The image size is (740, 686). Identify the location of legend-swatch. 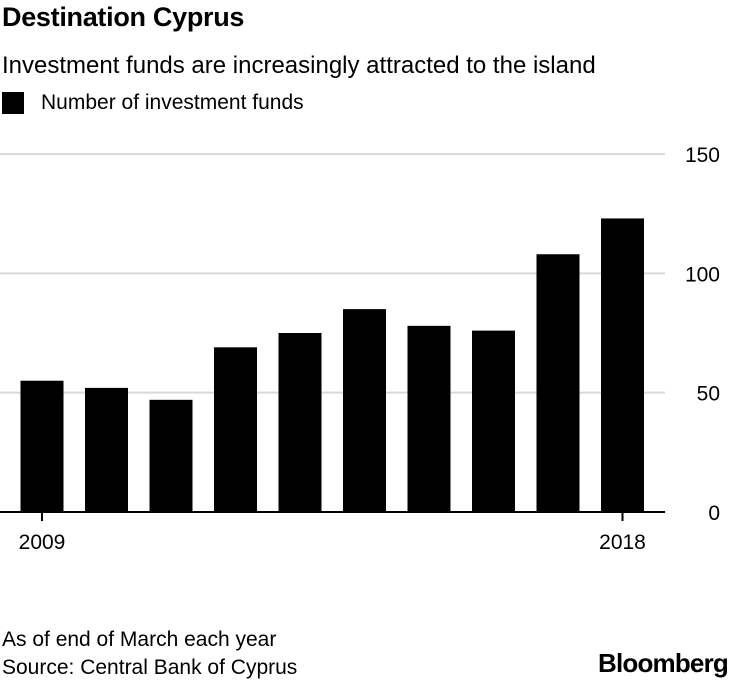
(13, 103).